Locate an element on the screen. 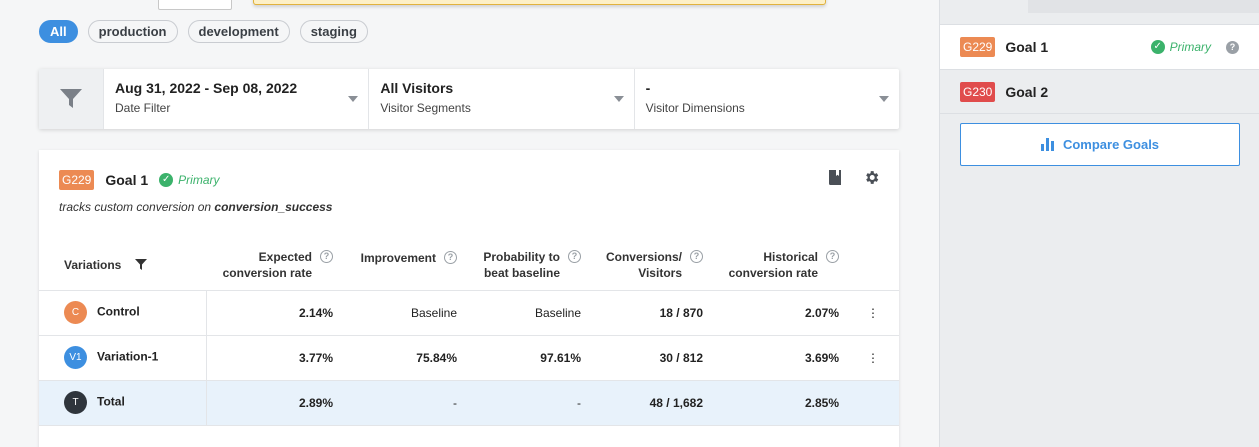 The height and width of the screenshot is (447, 1259). variation-cell: C Control is located at coordinates (123, 313).